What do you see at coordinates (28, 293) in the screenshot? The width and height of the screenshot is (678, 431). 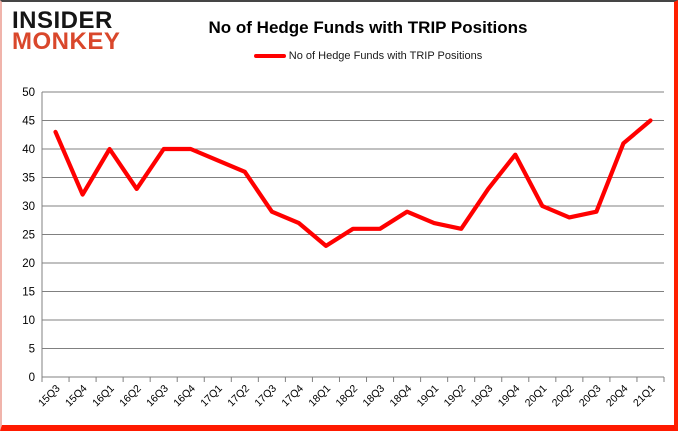 I see `y-axis-tick-label: 15` at bounding box center [28, 293].